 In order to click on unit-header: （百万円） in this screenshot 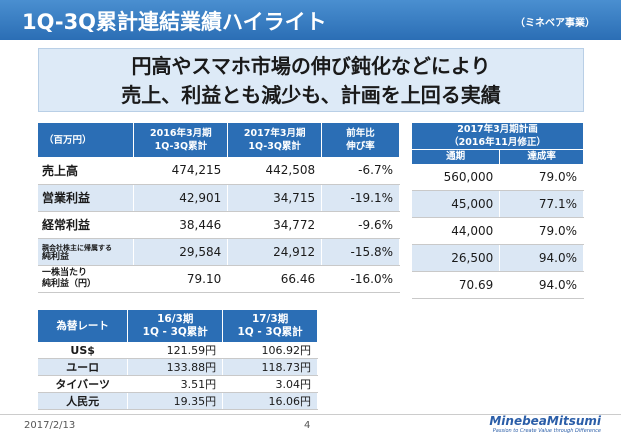, I will do `click(86, 140)`.